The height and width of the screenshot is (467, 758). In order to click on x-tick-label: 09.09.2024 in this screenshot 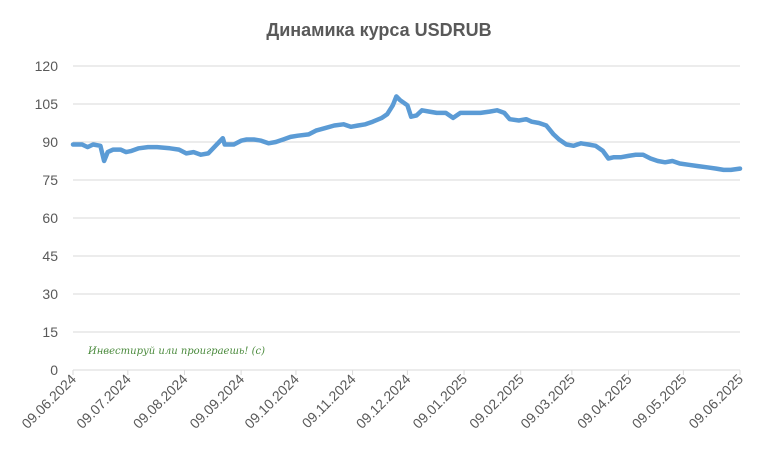, I will do `click(216, 401)`.